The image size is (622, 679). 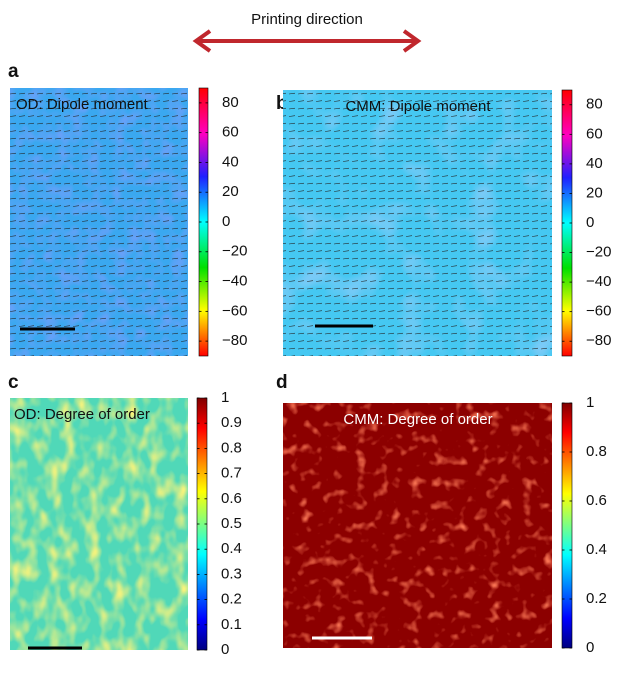 I want to click on colorbar, so click(x=567, y=525).